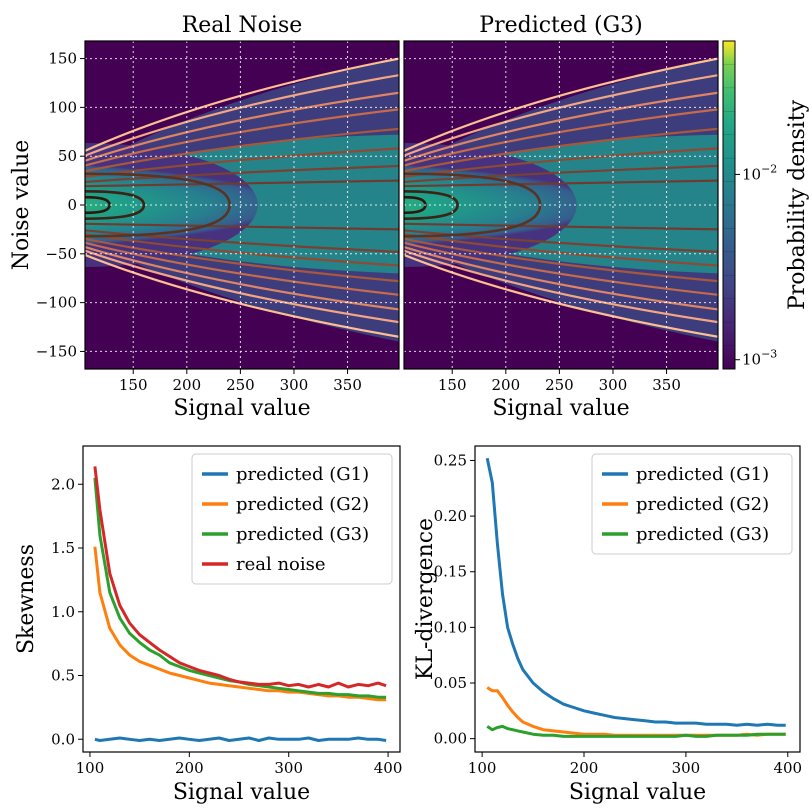 This screenshot has height=808, width=812. What do you see at coordinates (281, 564) in the screenshot?
I see `legend-label: real noise` at bounding box center [281, 564].